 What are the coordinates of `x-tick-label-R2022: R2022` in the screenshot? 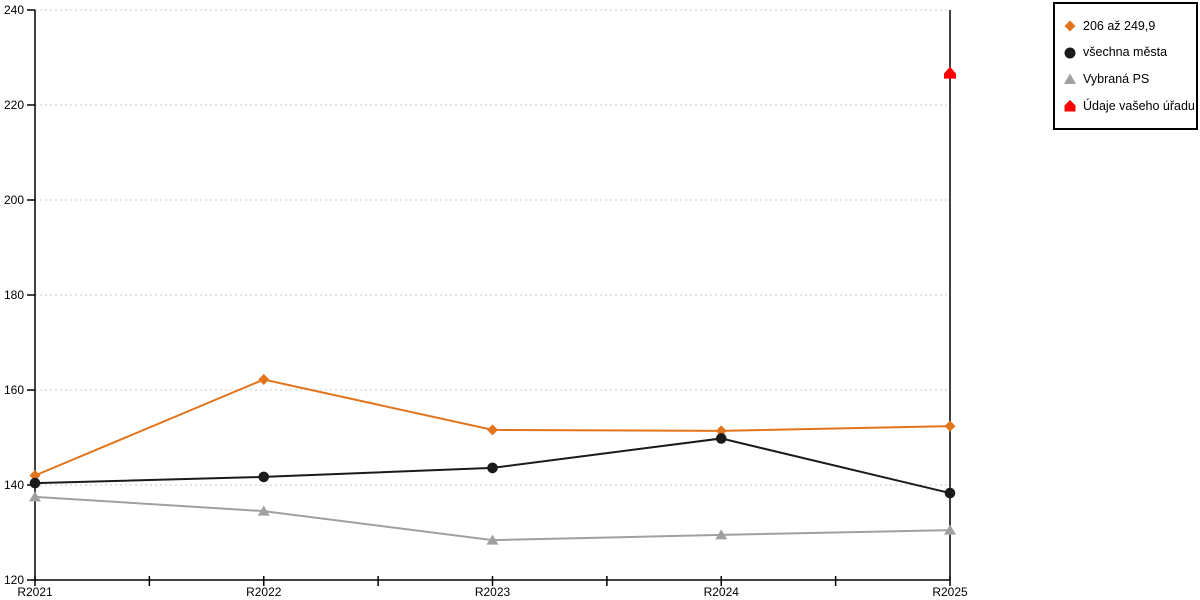 It's located at (264, 592).